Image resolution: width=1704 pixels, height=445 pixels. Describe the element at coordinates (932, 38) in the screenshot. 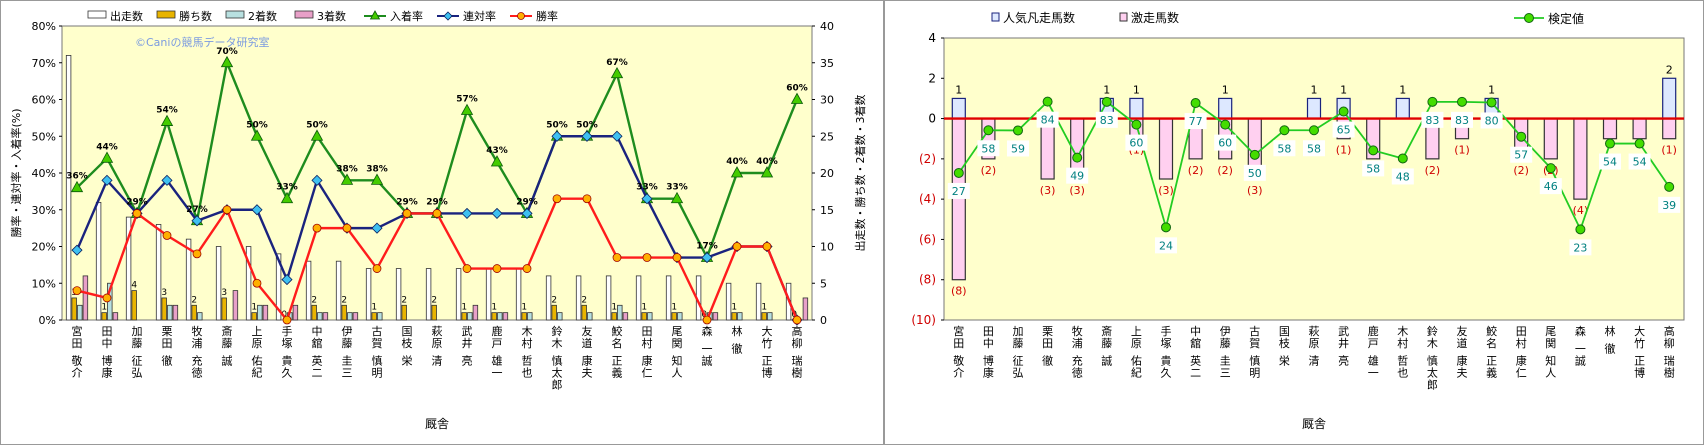

I see `y-tick-label: 4` at that location.